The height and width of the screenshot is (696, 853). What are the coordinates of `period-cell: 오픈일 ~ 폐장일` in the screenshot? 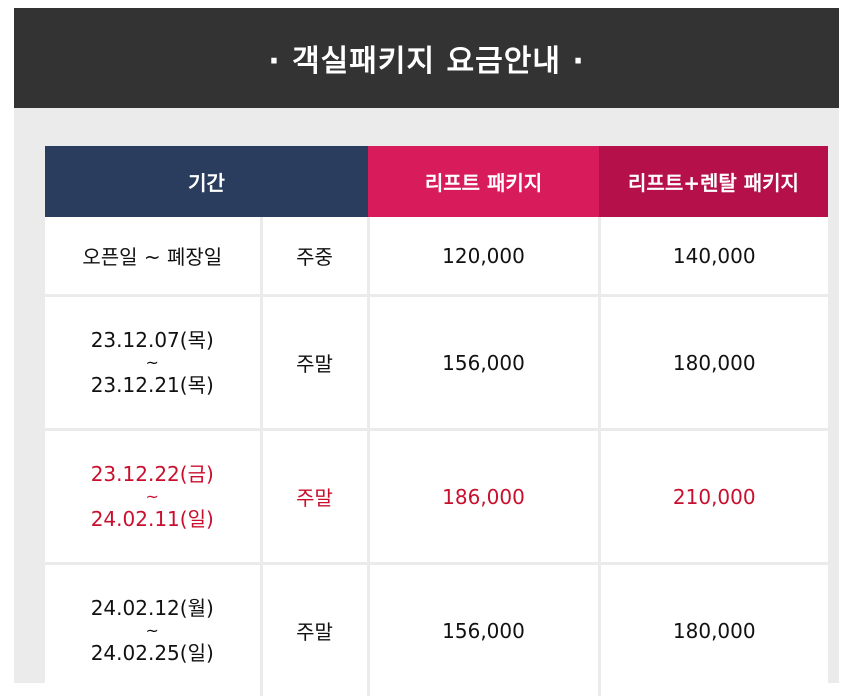 It's located at (153, 256).